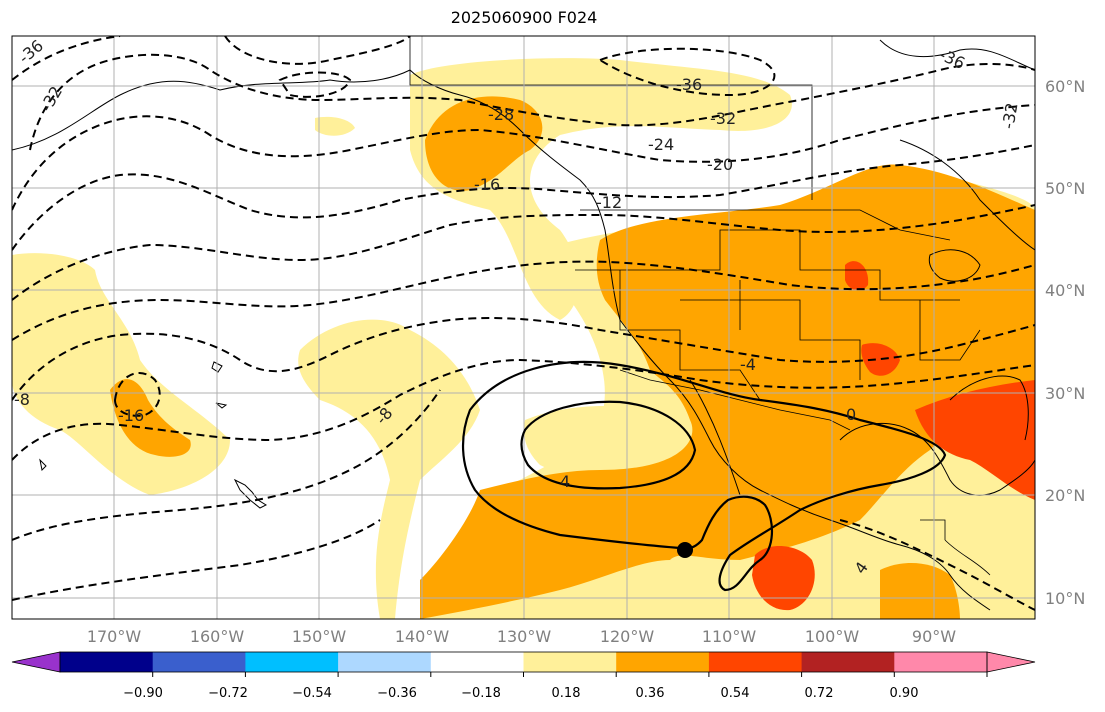 The image size is (1105, 712). I want to click on contour-label: -20, so click(720, 164).